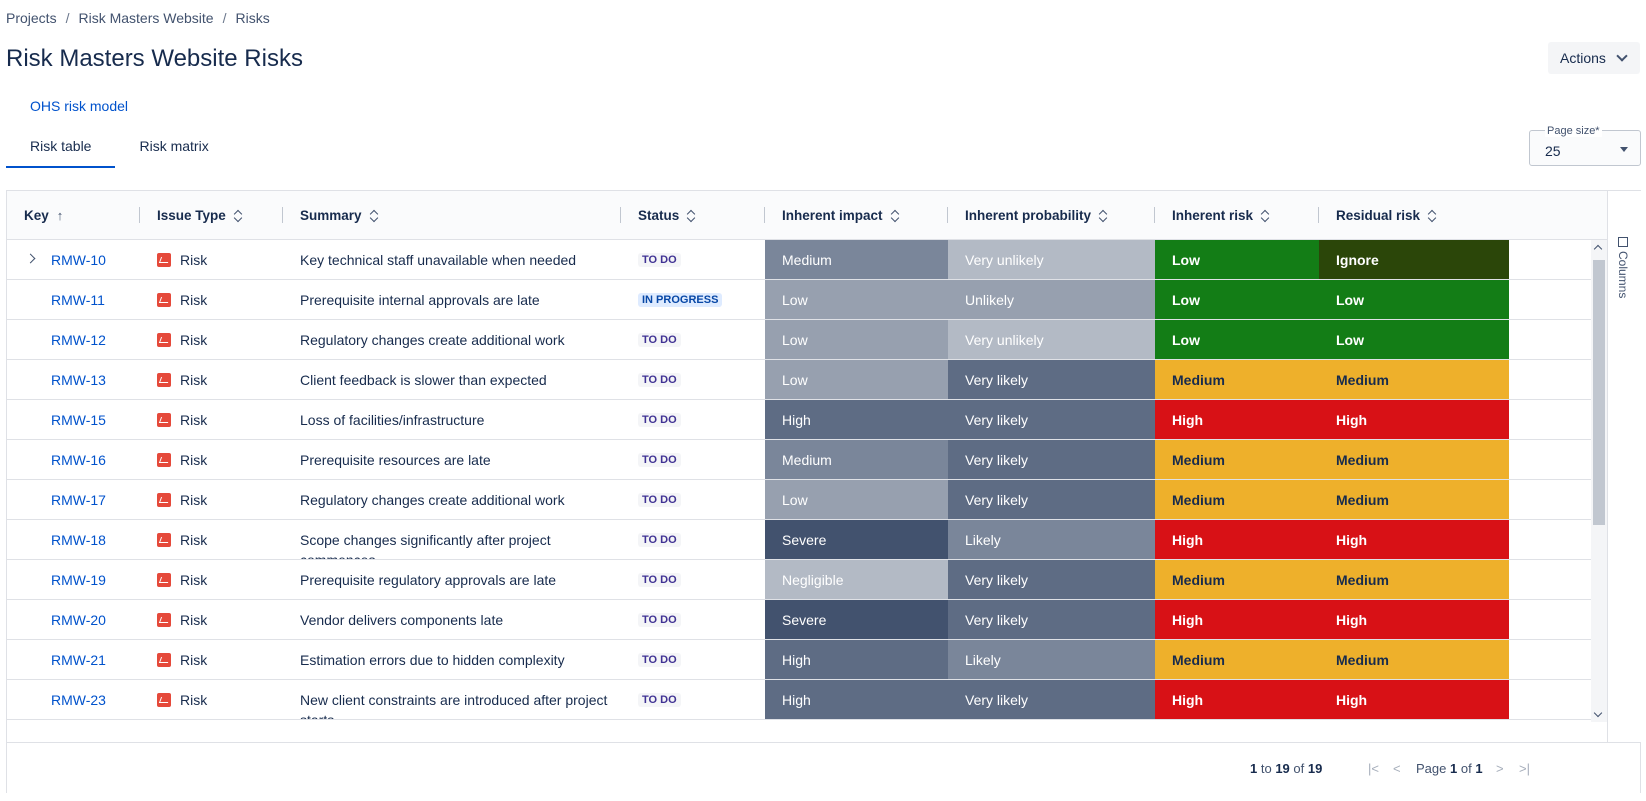 The image size is (1646, 801). I want to click on cell-key: RMW-13, so click(73, 379).